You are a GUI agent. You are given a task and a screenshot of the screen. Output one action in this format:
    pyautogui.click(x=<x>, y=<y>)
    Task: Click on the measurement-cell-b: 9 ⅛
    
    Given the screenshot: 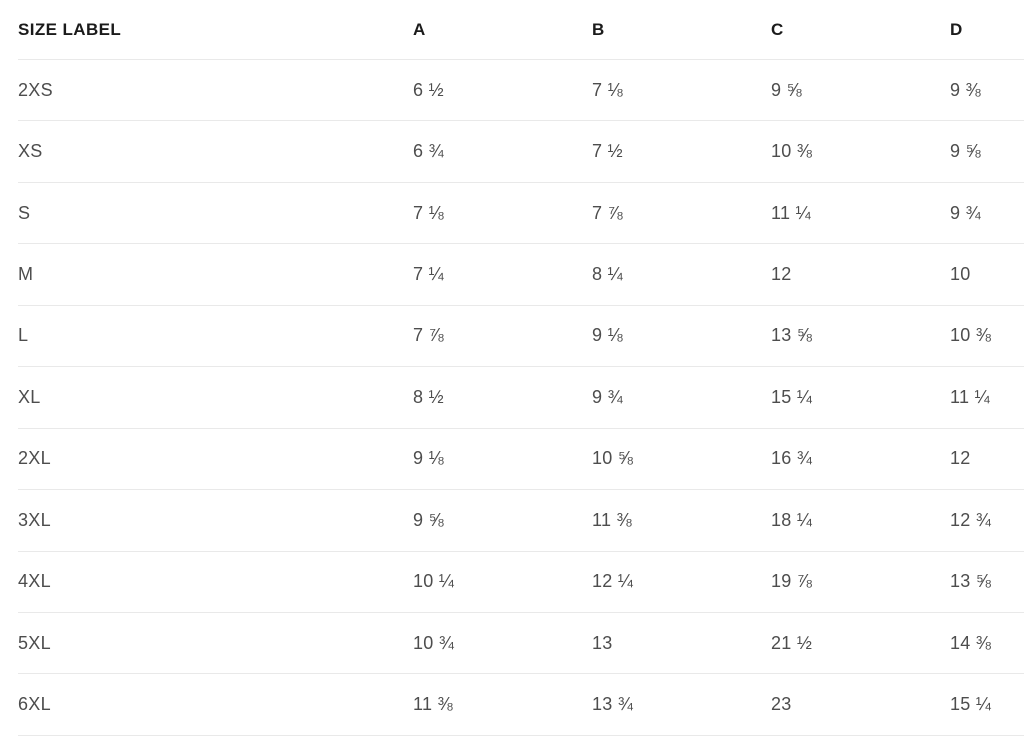 What is the action you would take?
    pyautogui.click(x=607, y=335)
    